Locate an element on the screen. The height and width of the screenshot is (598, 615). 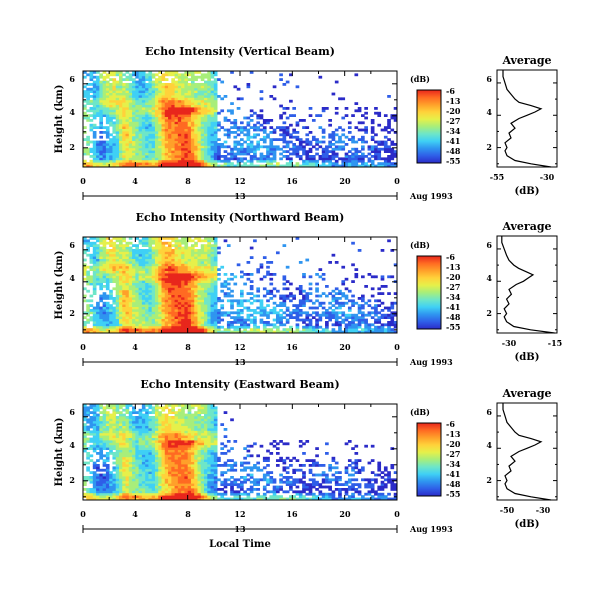
y-tick-label: 6 is located at coordinates (72, 245).